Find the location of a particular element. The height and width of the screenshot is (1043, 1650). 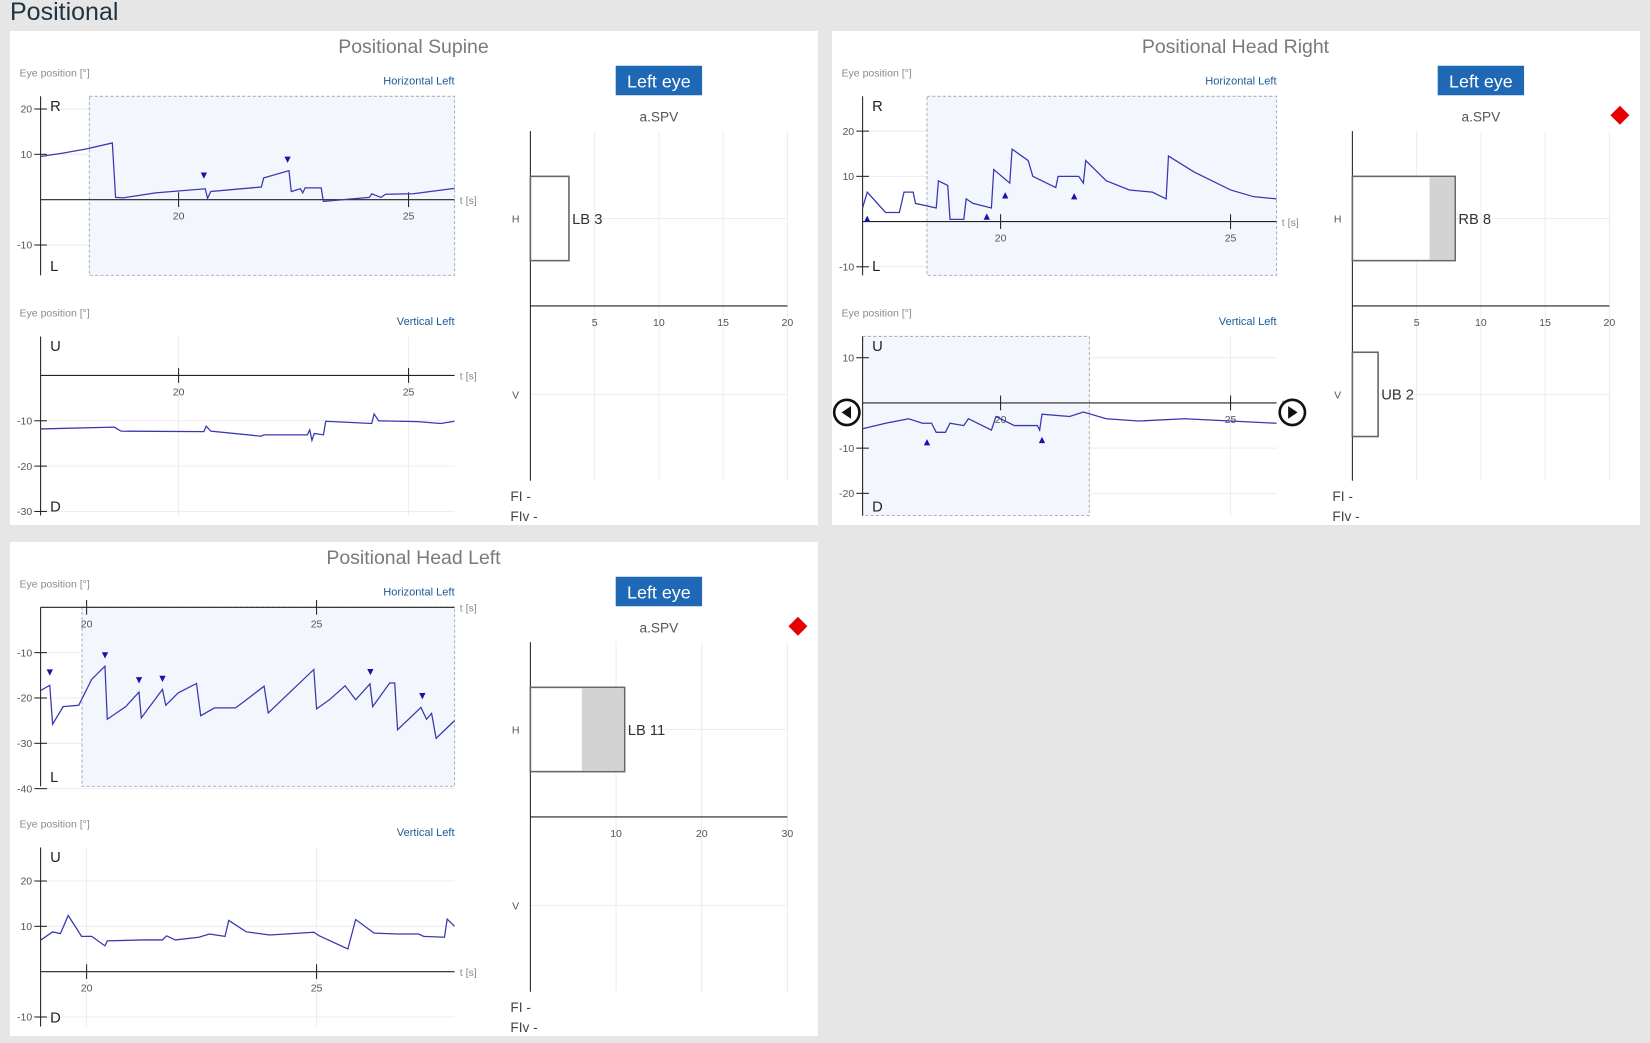

spv-bar-chart: Left eye a.SPV 5 10 15 20 H LB 3 V FI - FIv - is located at coordinates (652, 294).